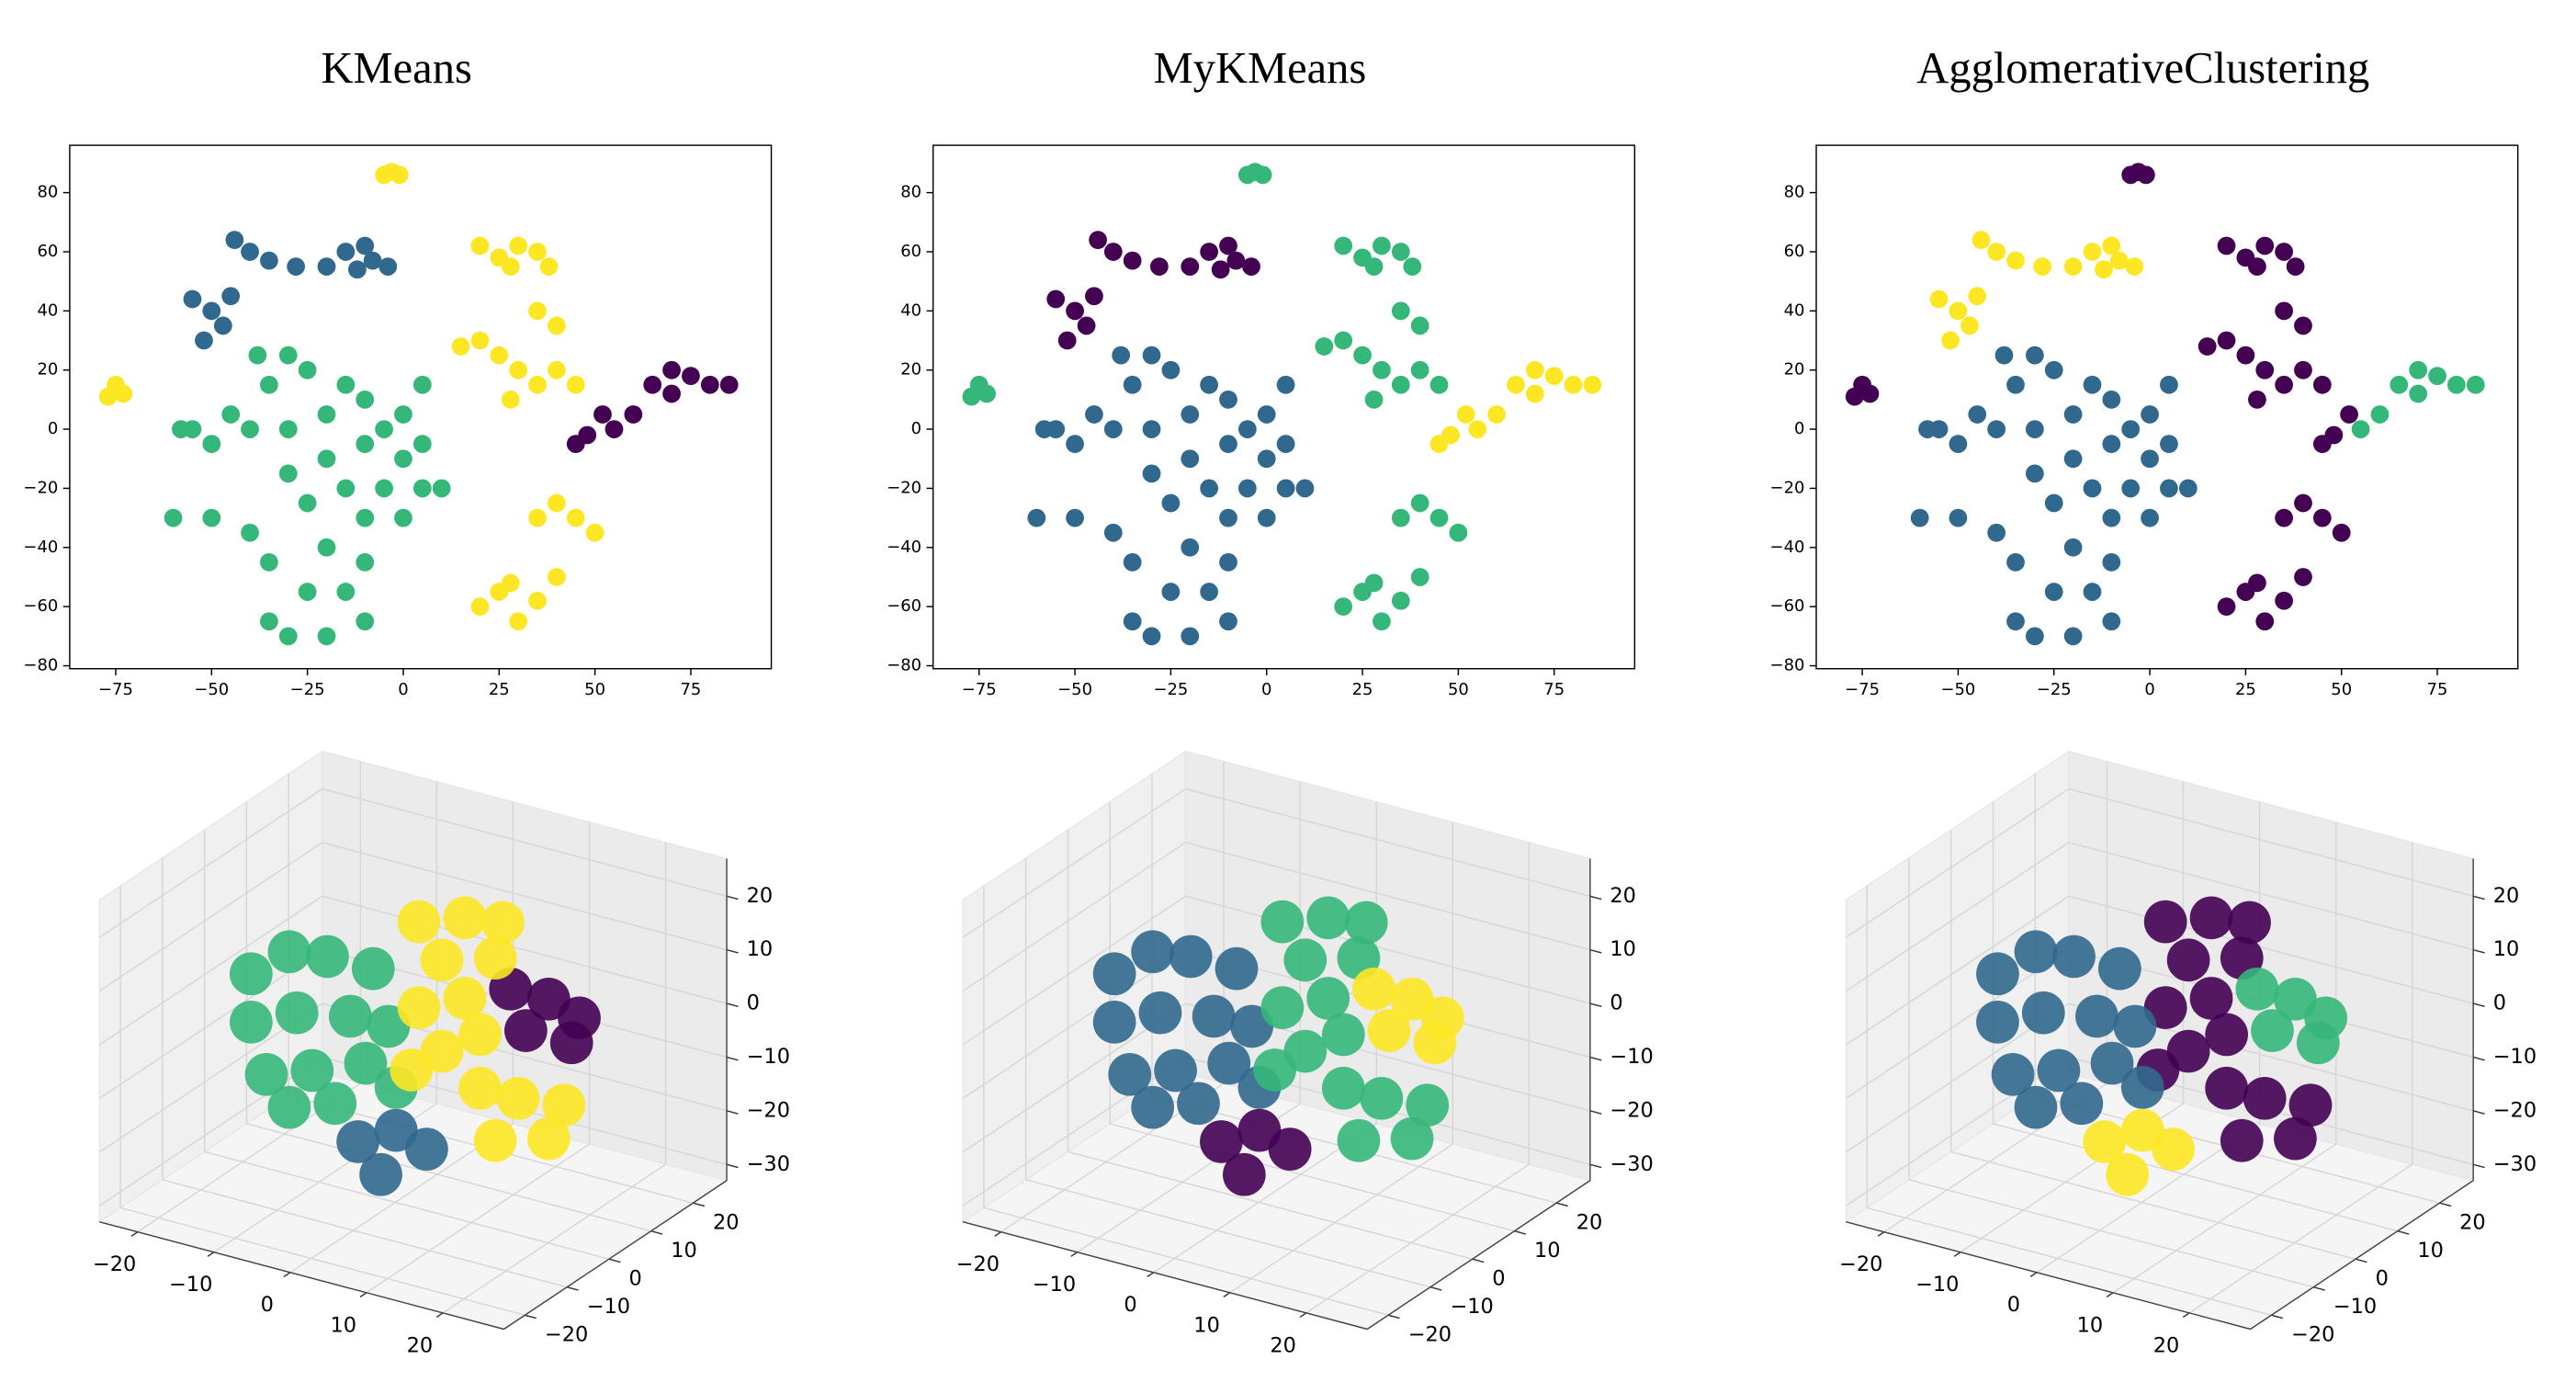  Describe the element at coordinates (2341, 690) in the screenshot. I see `x-tick-label: 50` at that location.